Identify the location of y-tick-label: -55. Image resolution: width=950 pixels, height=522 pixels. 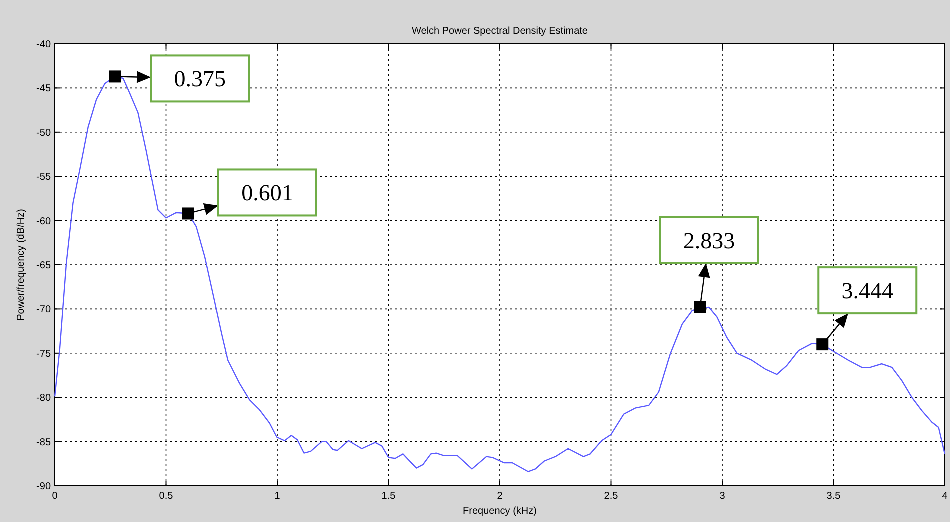
(44, 178).